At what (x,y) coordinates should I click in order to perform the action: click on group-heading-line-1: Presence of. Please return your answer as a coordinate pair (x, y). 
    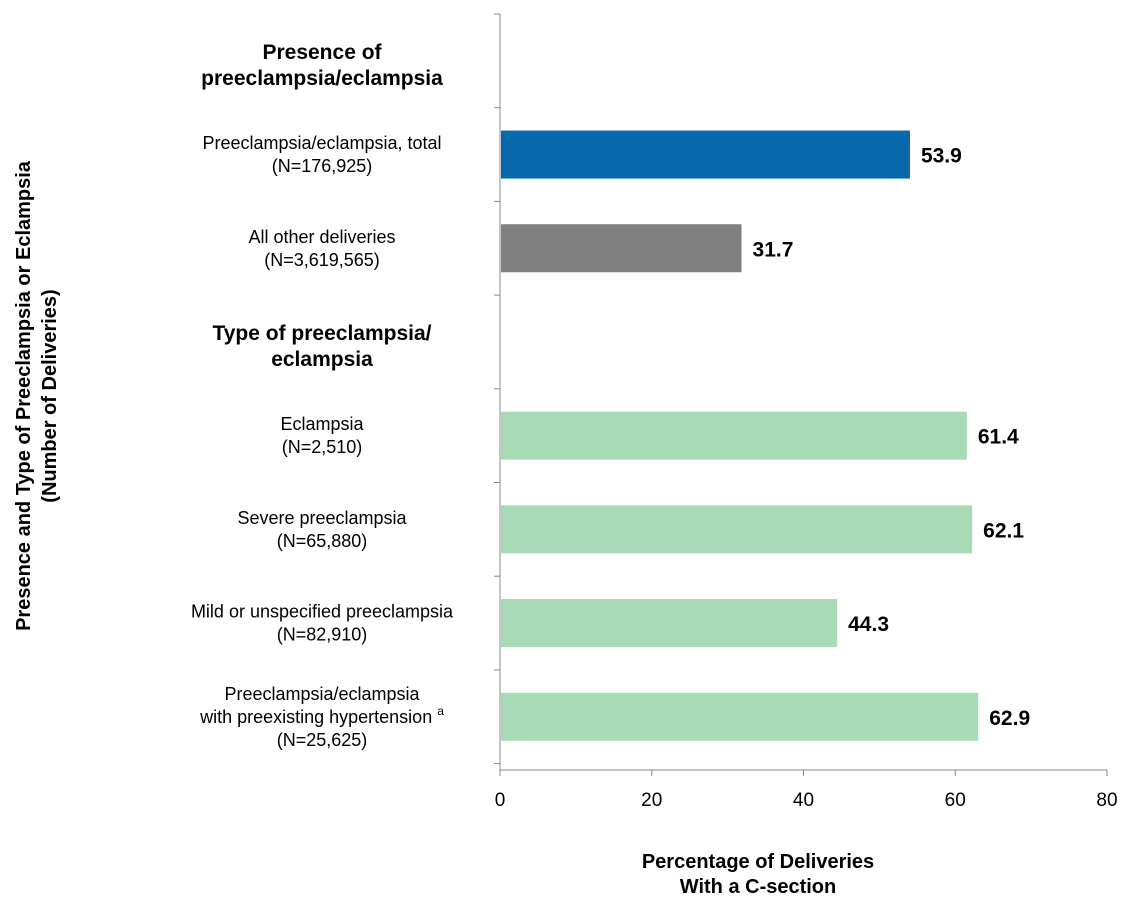
    Looking at the image, I should click on (322, 52).